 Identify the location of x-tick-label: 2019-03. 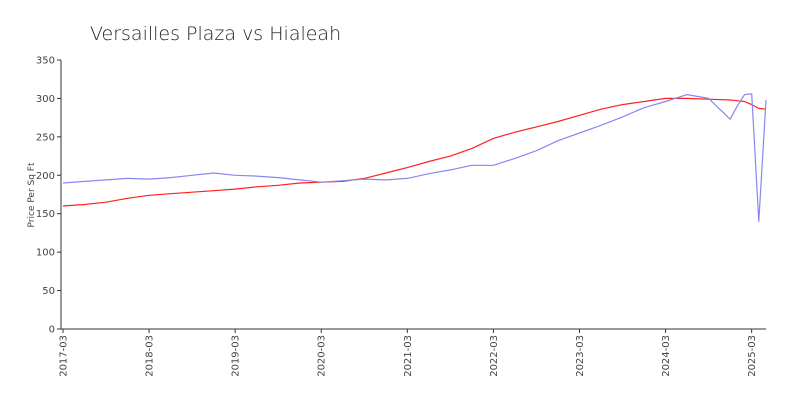
(236, 356).